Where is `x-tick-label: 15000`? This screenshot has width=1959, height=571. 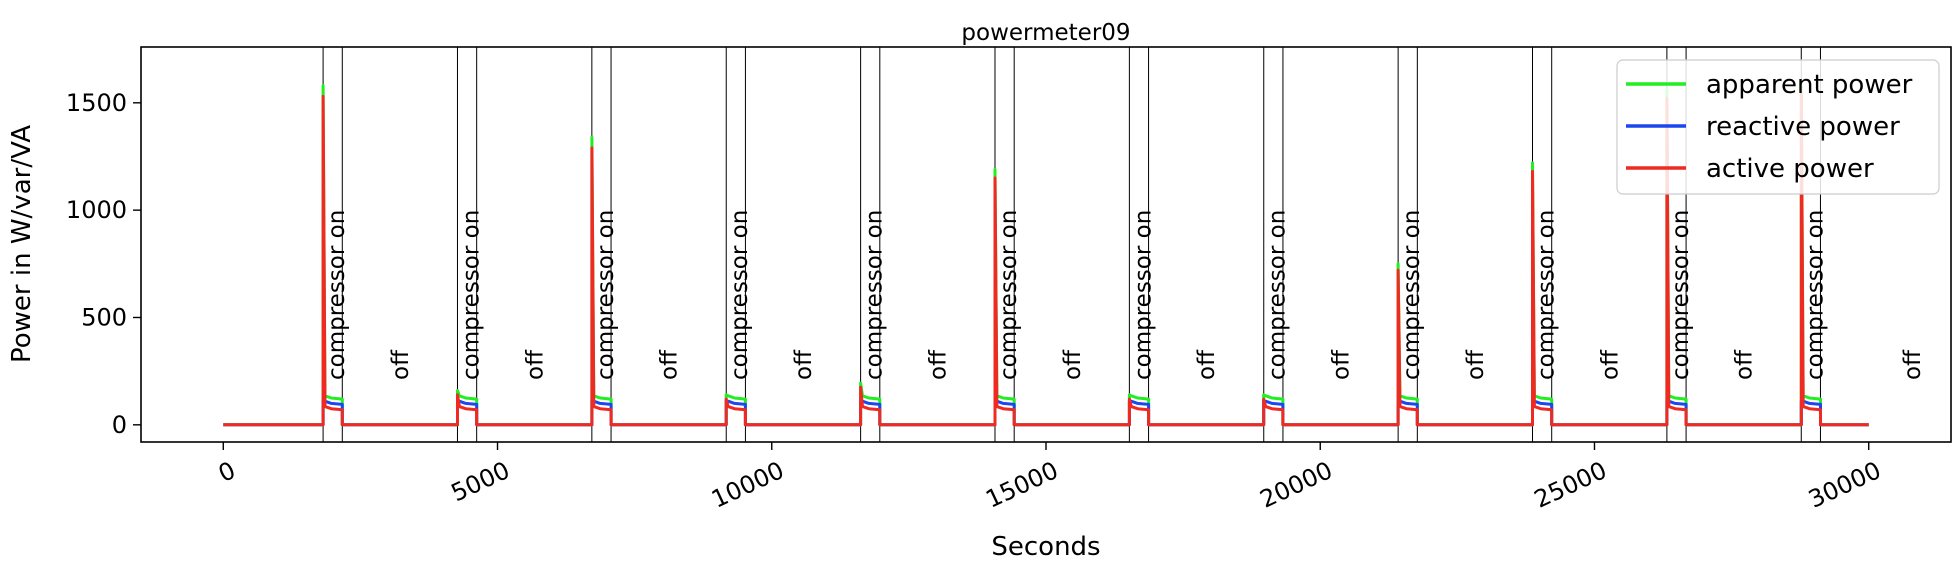
x-tick-label: 15000 is located at coordinates (1021, 485).